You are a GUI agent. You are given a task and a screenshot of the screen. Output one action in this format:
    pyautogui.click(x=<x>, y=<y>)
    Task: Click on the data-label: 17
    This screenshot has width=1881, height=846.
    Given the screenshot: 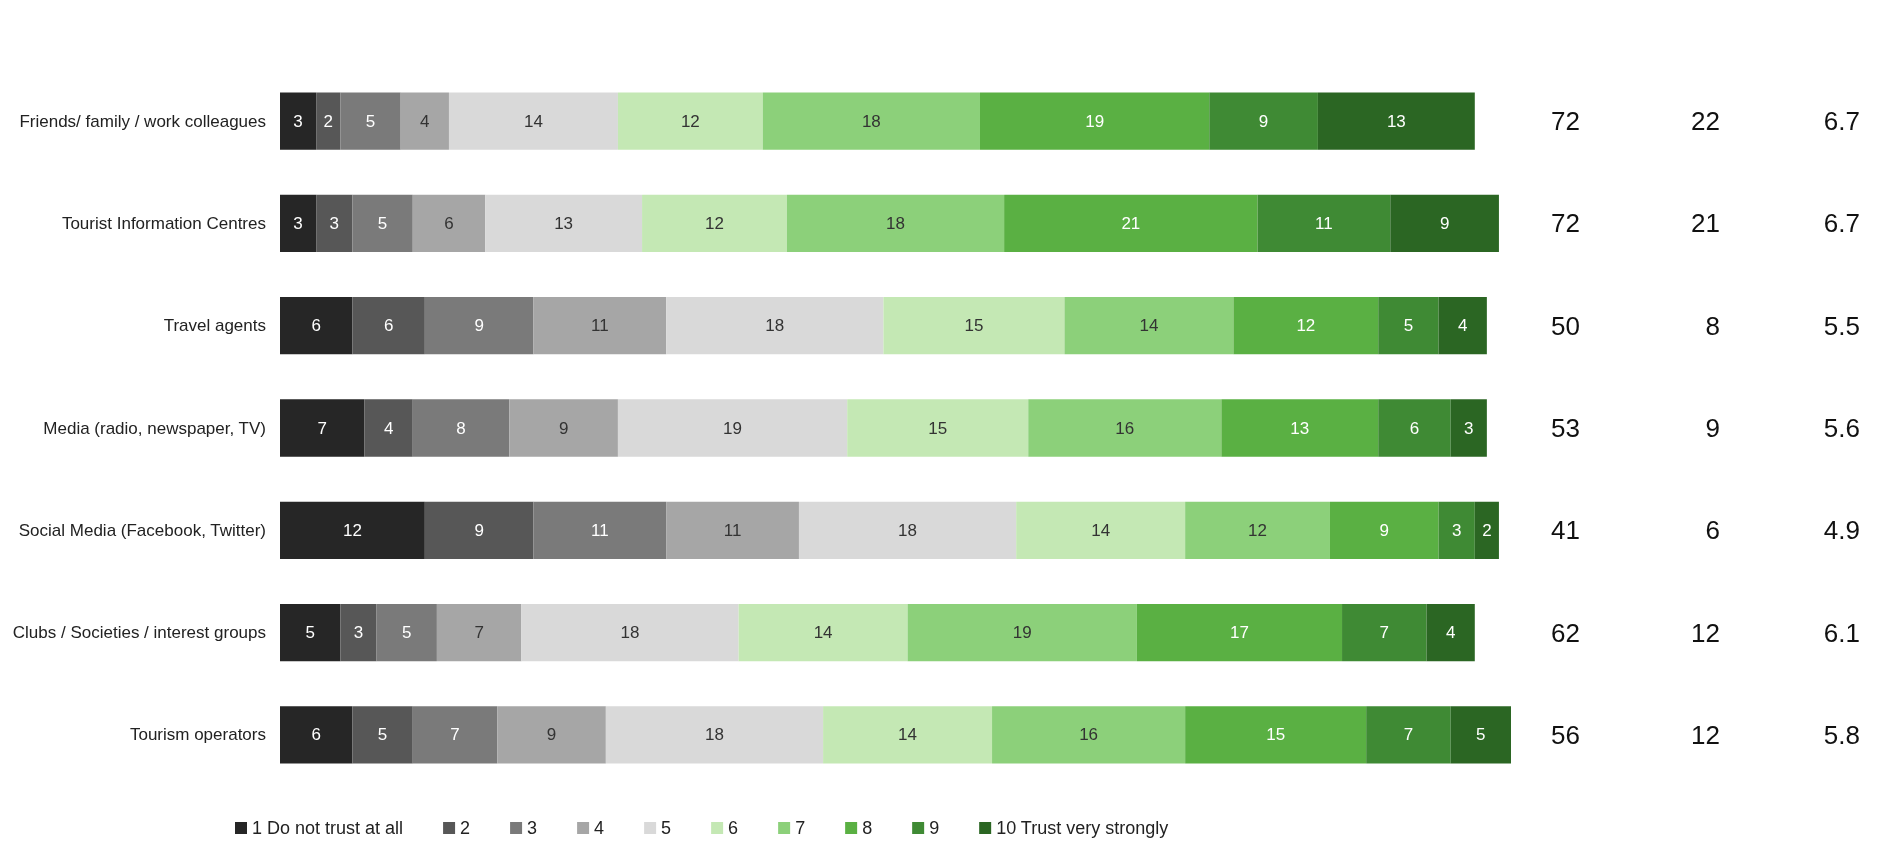 What is the action you would take?
    pyautogui.click(x=1239, y=633)
    